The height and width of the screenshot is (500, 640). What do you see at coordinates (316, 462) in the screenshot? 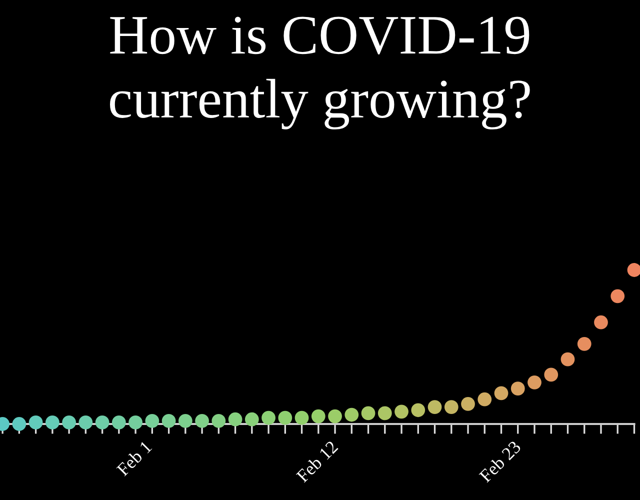
I see `x-tick-label: Feb 12` at bounding box center [316, 462].